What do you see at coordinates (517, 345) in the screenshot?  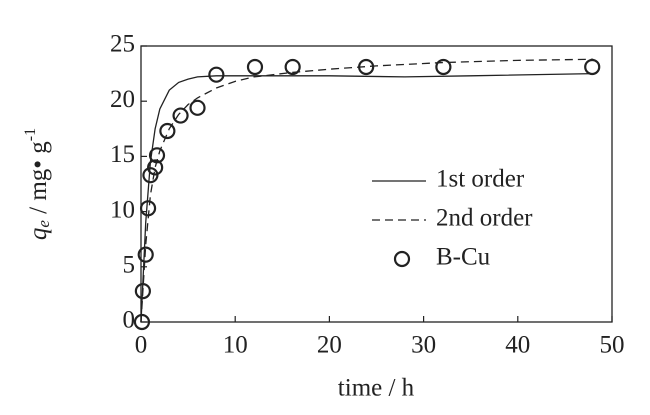 I see `x-tick-label: 40` at bounding box center [517, 345].